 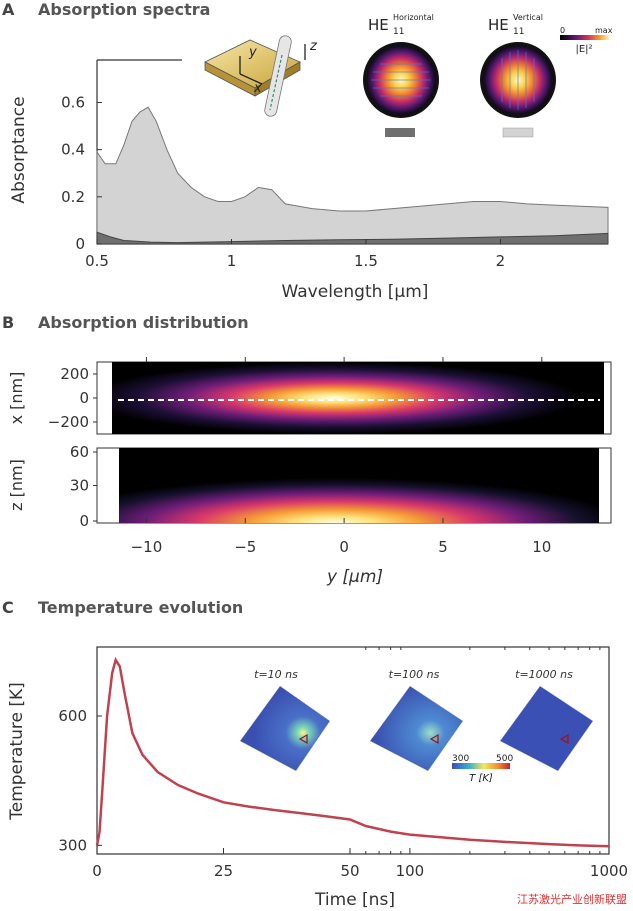 I want to click on panel-a-letter: A, so click(x=8, y=9).